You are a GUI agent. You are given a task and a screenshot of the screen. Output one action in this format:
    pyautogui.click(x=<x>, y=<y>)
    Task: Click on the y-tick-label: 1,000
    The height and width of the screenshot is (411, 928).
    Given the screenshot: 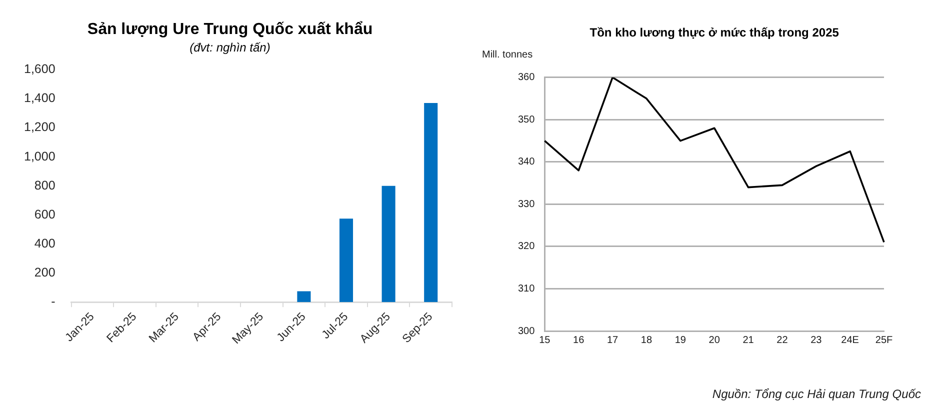 What is the action you would take?
    pyautogui.click(x=40, y=156)
    